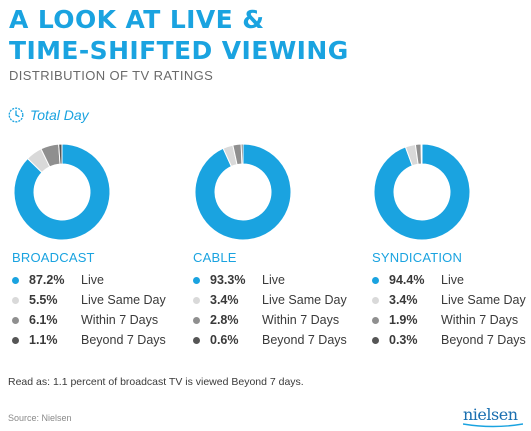 The height and width of the screenshot is (431, 531). I want to click on logo-swoosh, so click(493, 425).